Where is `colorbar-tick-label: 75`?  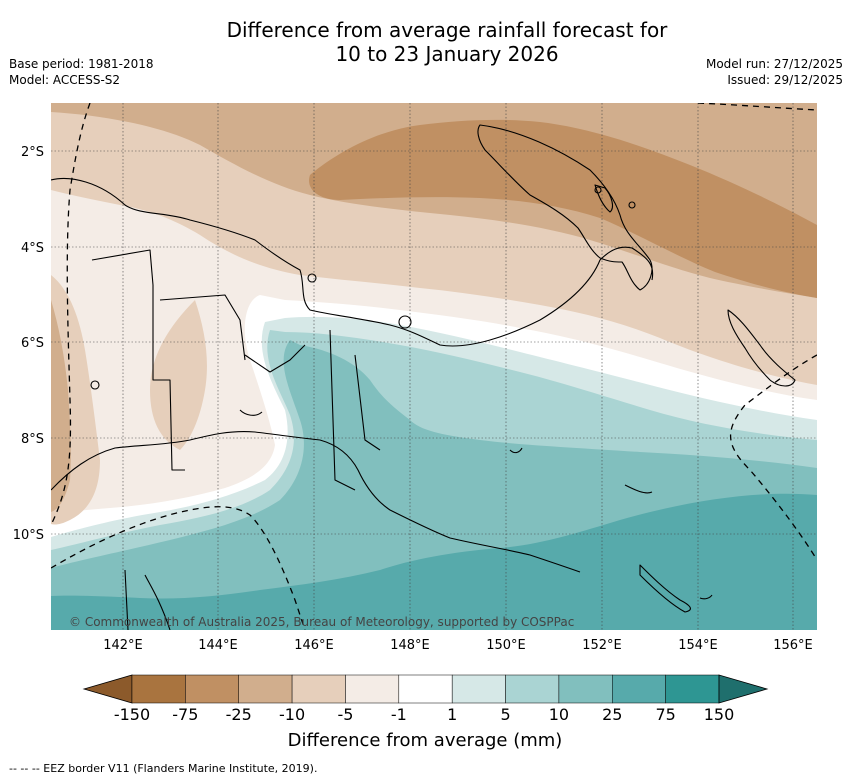 colorbar-tick-label: 75 is located at coordinates (665, 714).